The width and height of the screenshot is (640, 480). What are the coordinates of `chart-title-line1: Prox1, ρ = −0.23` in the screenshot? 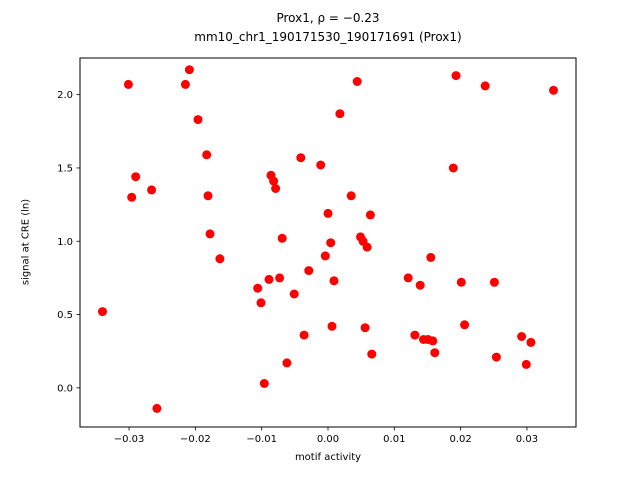 It's located at (328, 18).